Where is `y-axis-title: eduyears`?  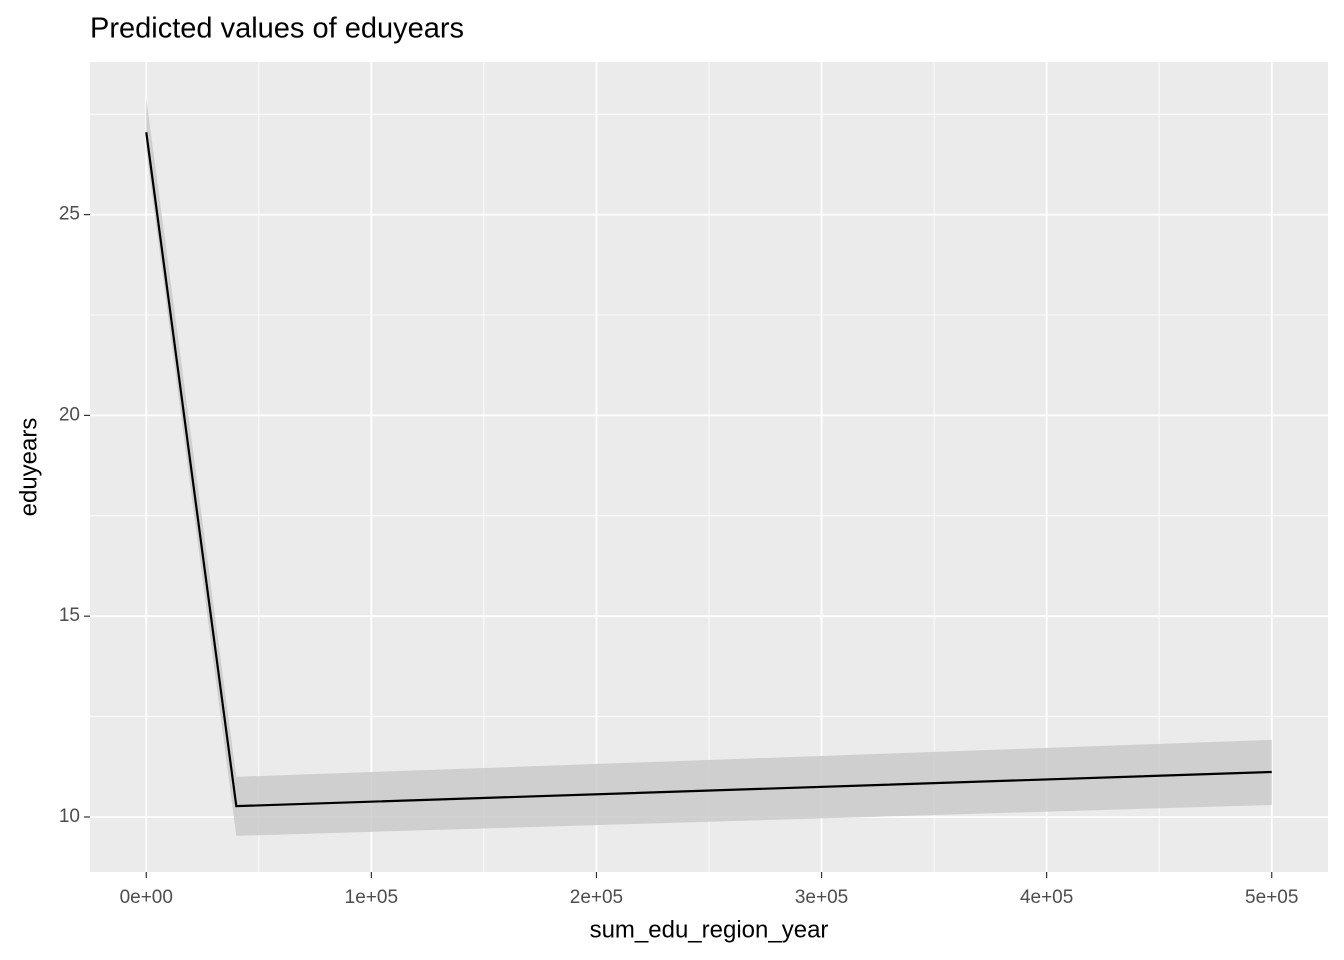 y-axis-title: eduyears is located at coordinates (28, 467).